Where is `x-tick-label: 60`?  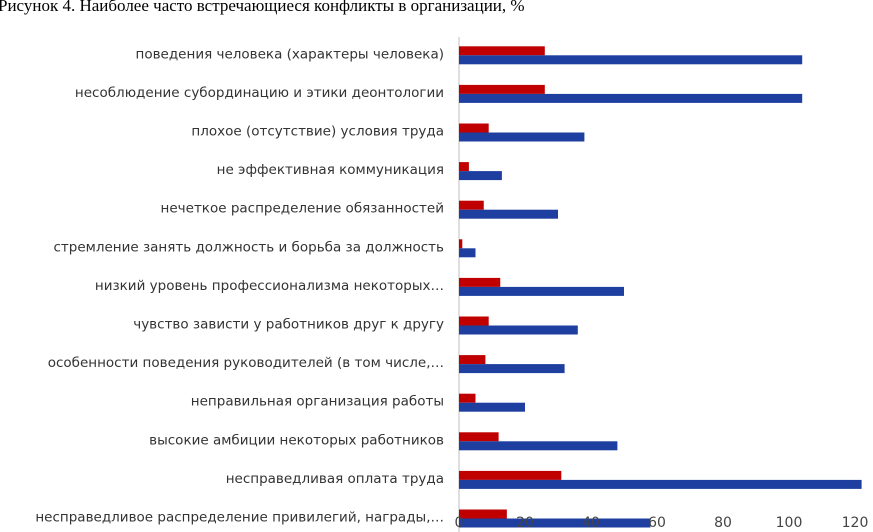 x-tick-label: 60 is located at coordinates (657, 523).